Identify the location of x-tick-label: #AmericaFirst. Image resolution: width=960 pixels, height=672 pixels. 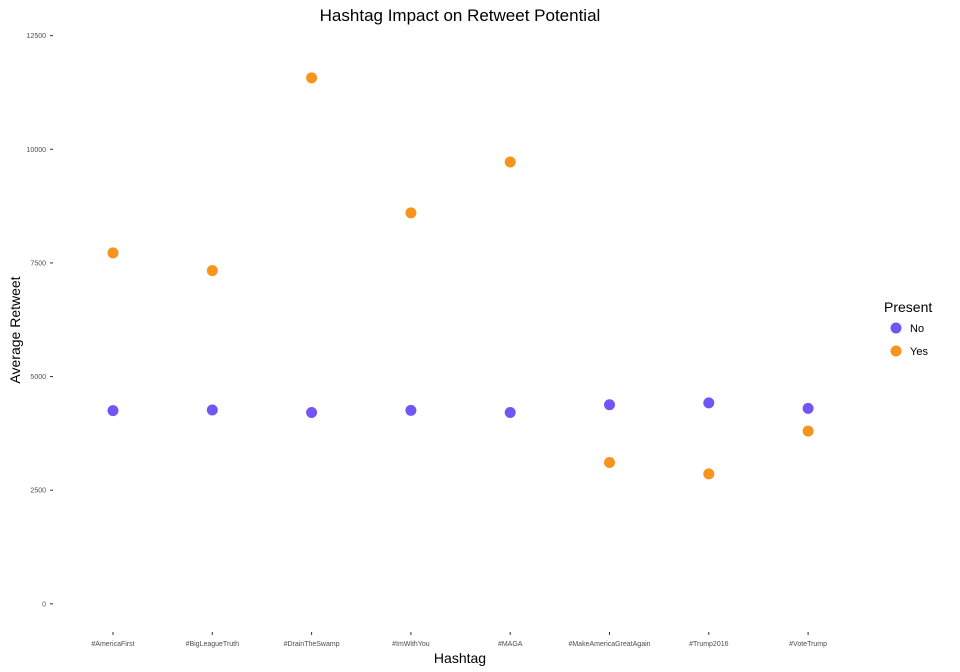
(112, 644).